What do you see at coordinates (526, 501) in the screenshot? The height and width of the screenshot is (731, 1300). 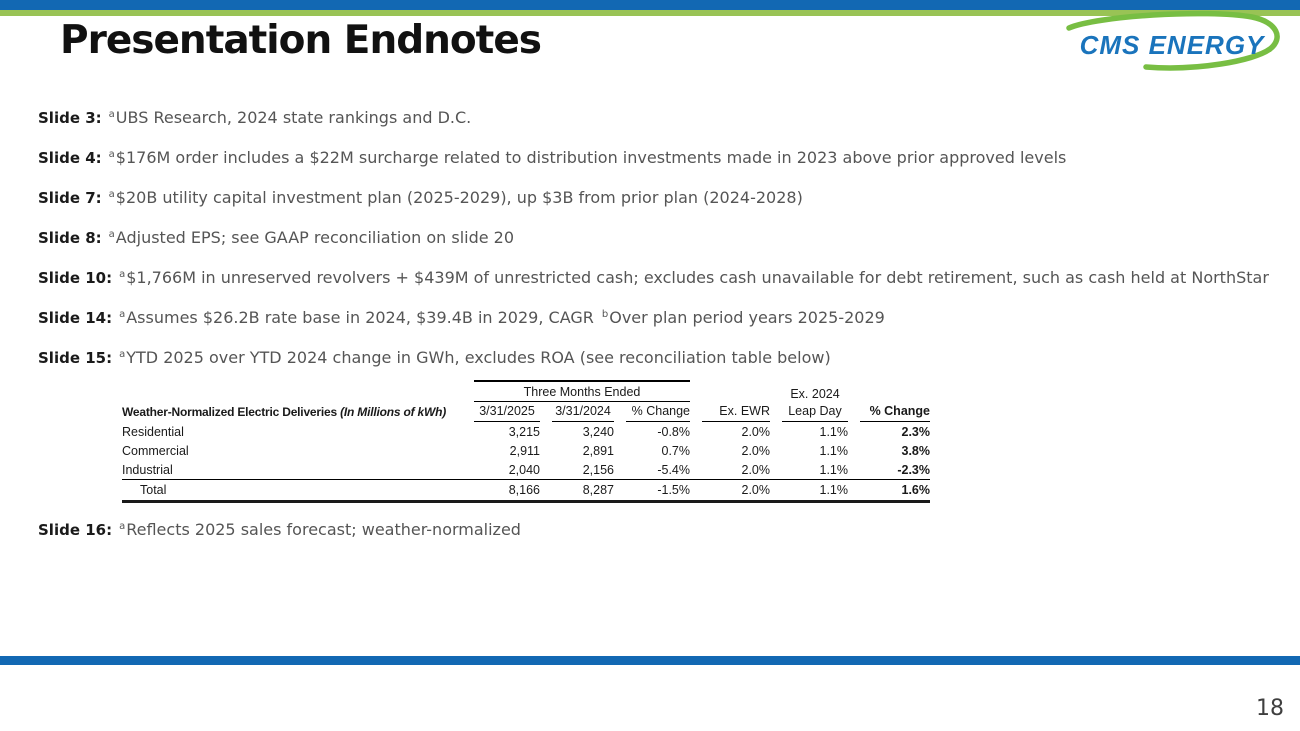 I see `table-bottom-rule` at bounding box center [526, 501].